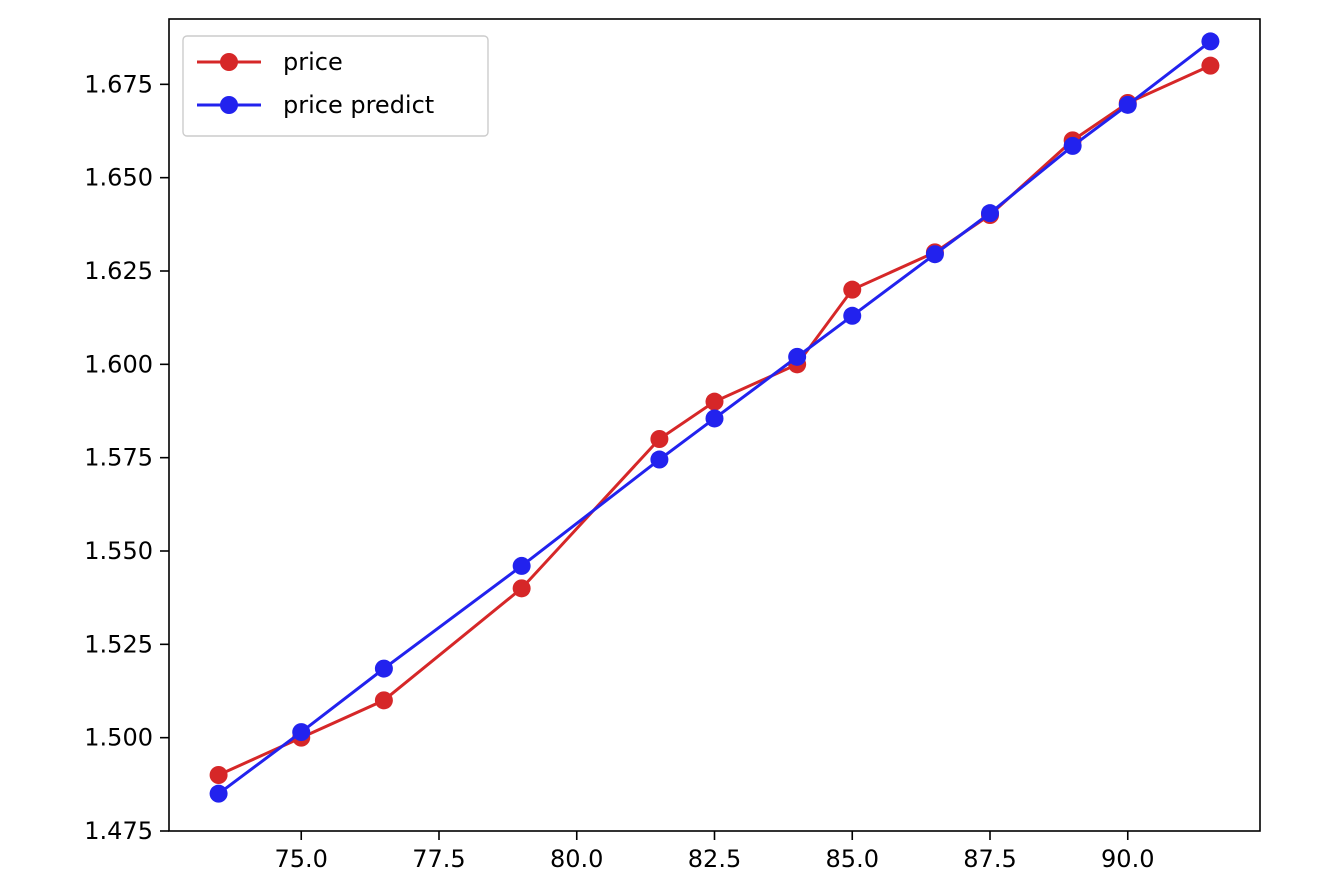  What do you see at coordinates (989, 859) in the screenshot?
I see `x-tick-label: 87.5` at bounding box center [989, 859].